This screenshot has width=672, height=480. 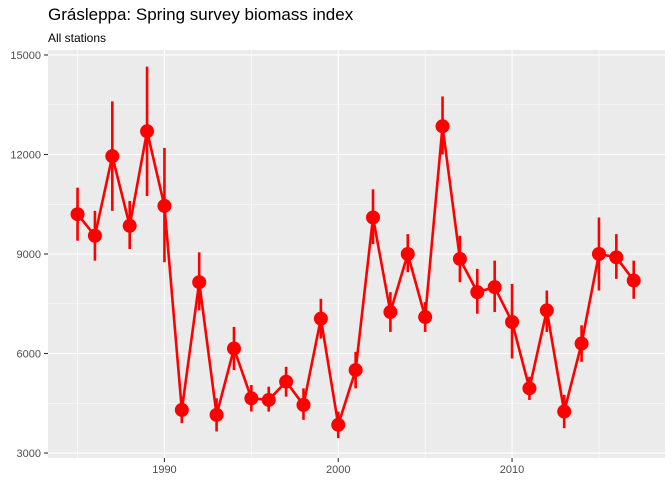 I want to click on y-tick-label: 9000, so click(x=29, y=255).